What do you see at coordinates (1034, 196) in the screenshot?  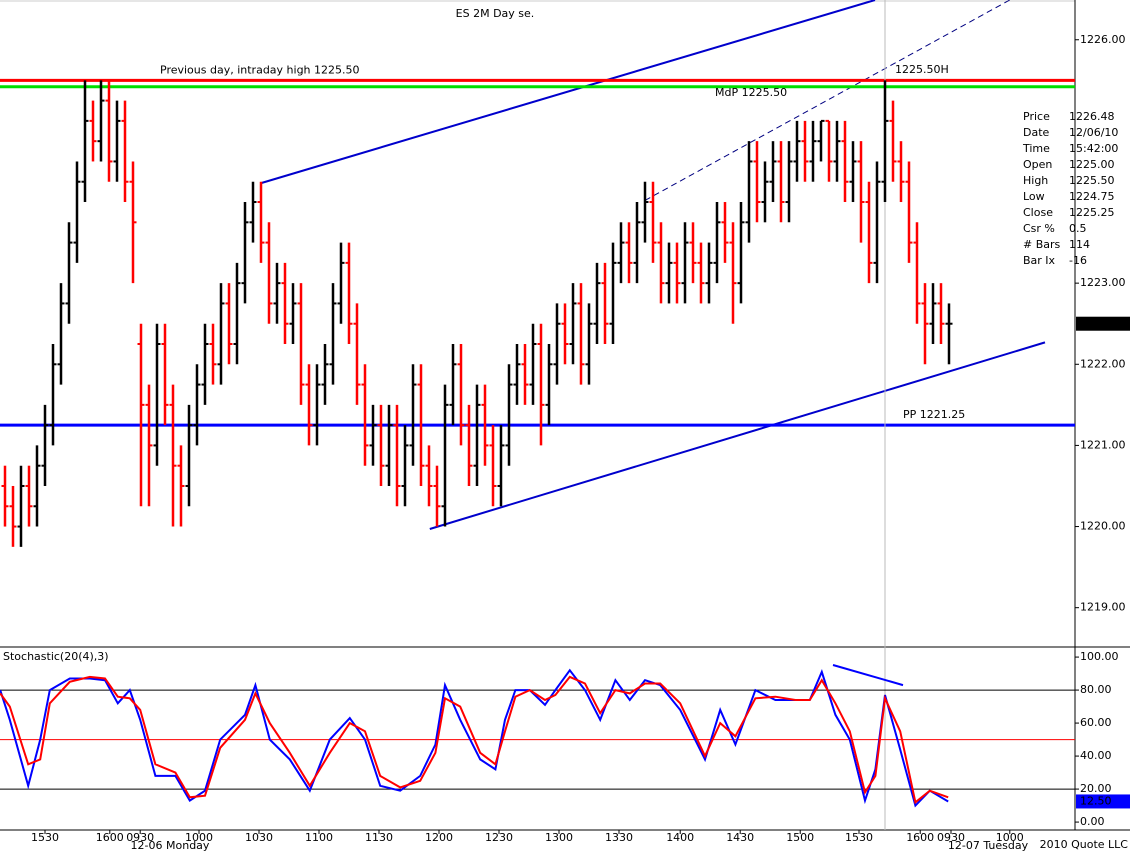 I see `data-box-label: Low` at bounding box center [1034, 196].